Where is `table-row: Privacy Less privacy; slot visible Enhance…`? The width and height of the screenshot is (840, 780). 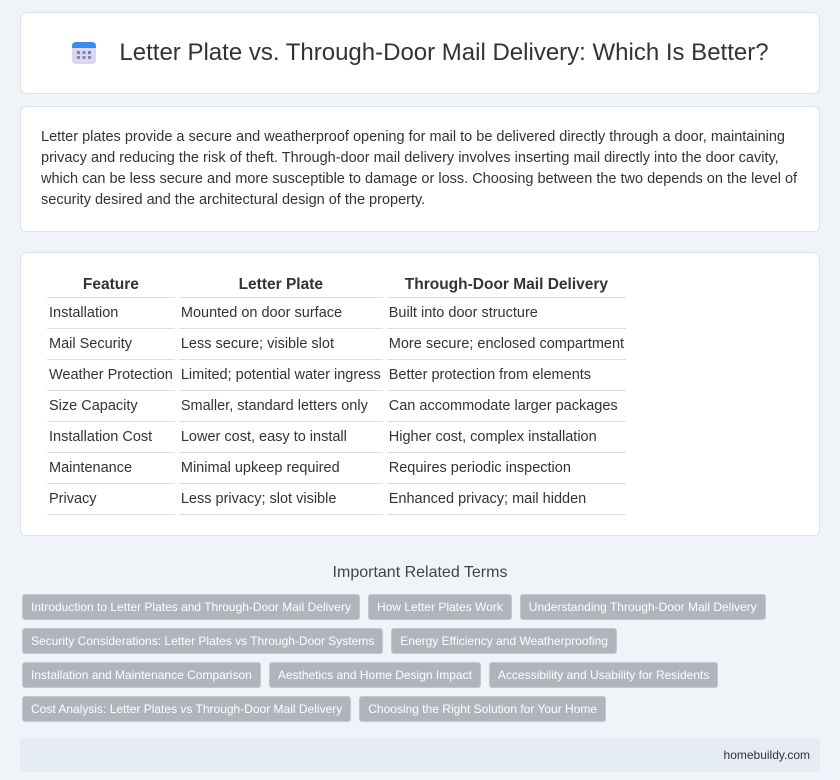 table-row: Privacy Less privacy; slot visible Enhance… is located at coordinates (337, 499).